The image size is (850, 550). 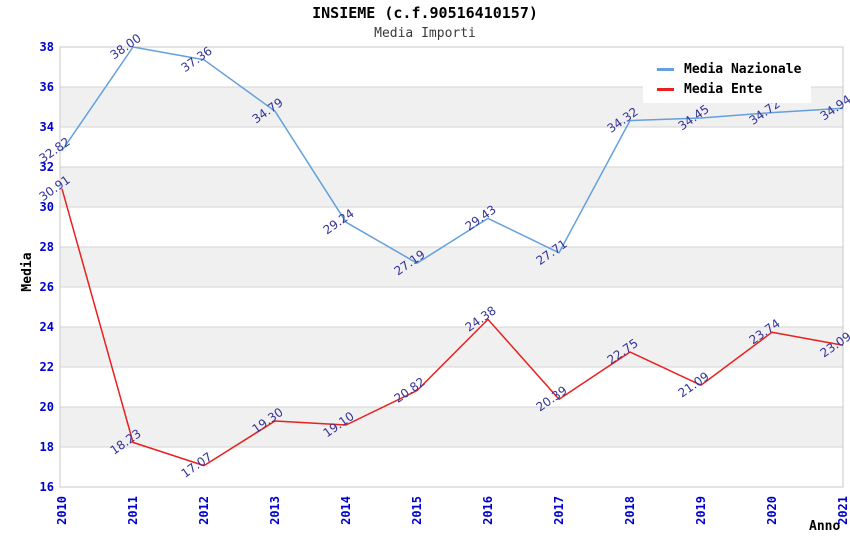 I want to click on data-point-label: 20.82, so click(x=410, y=390).